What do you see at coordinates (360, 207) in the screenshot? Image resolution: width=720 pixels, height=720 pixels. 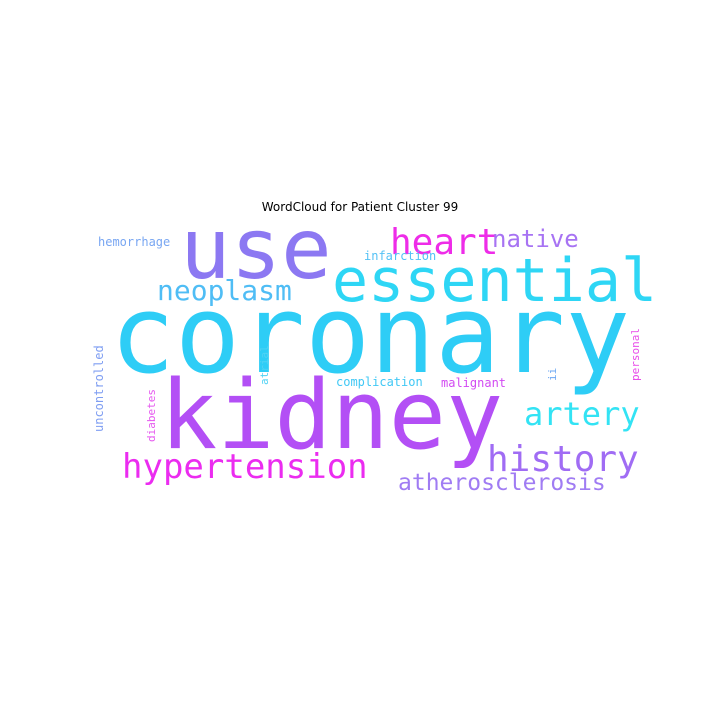 I see `chart-title: WordCloud for Patient Cluster 99` at bounding box center [360, 207].